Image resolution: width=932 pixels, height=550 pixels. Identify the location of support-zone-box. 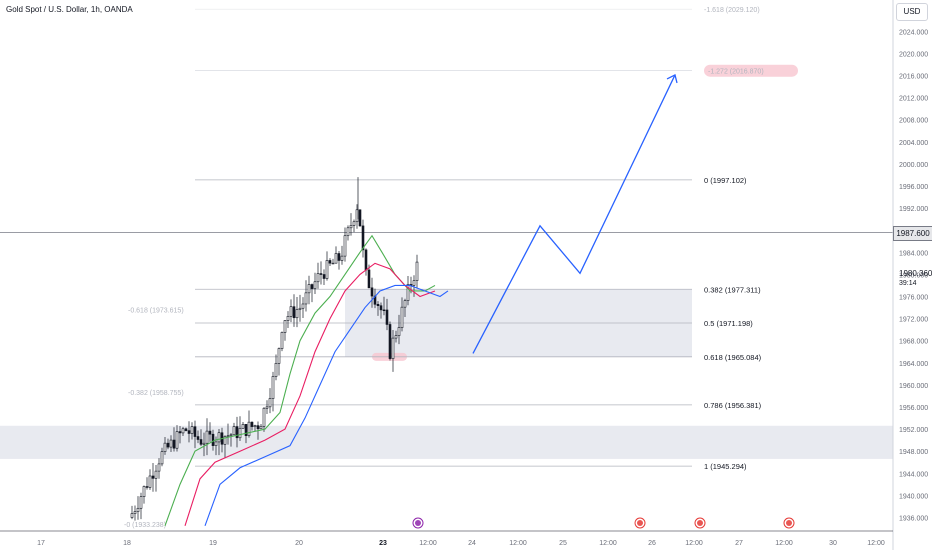
(446, 442).